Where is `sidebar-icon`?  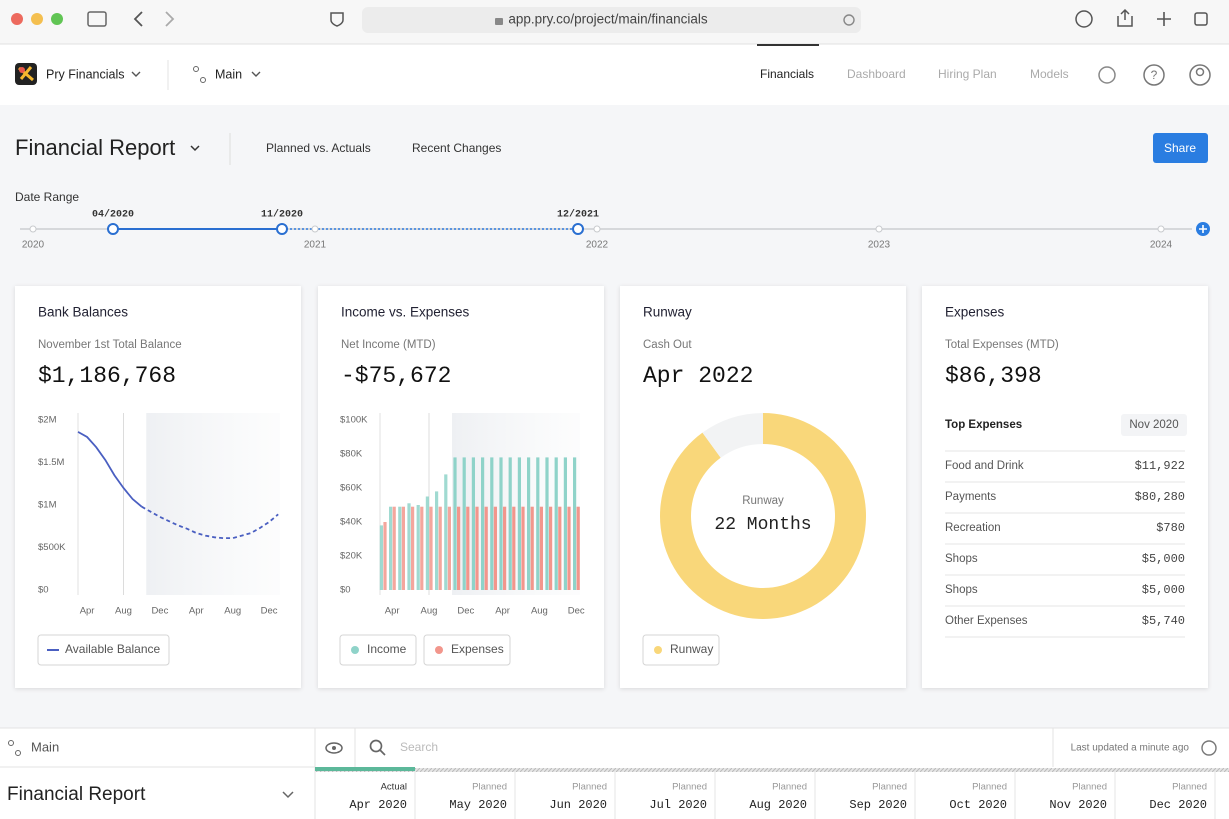
sidebar-icon is located at coordinates (97, 19).